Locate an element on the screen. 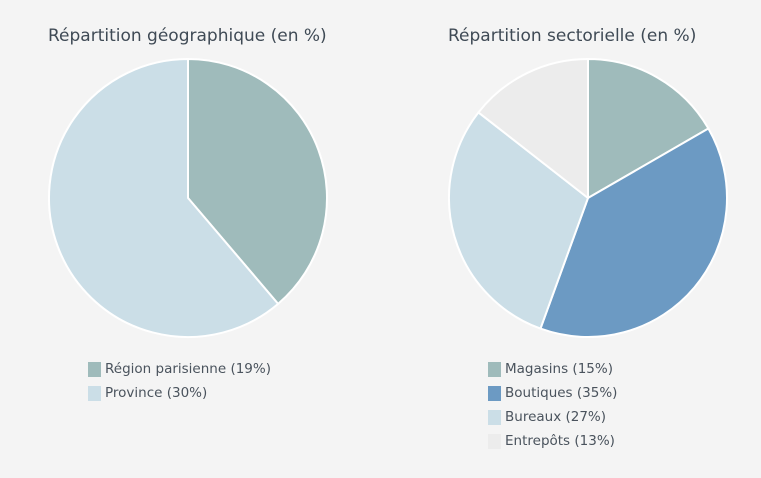 The image size is (761, 478). chart-title: Répartition géographique (en %) is located at coordinates (187, 36).